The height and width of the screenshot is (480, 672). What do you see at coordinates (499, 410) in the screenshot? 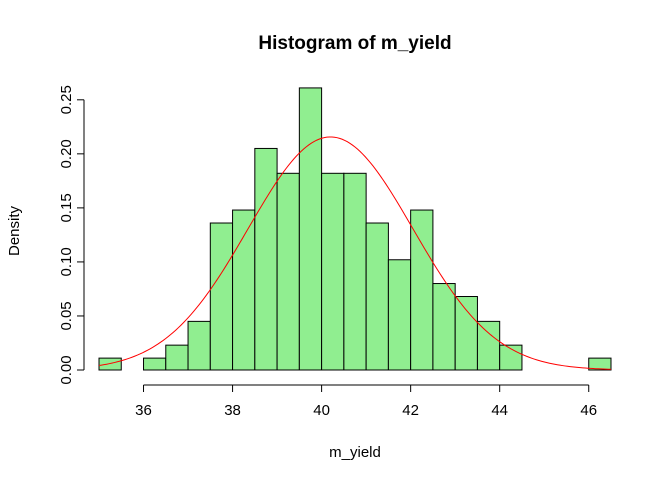
I see `x-tick-label: 44` at bounding box center [499, 410].